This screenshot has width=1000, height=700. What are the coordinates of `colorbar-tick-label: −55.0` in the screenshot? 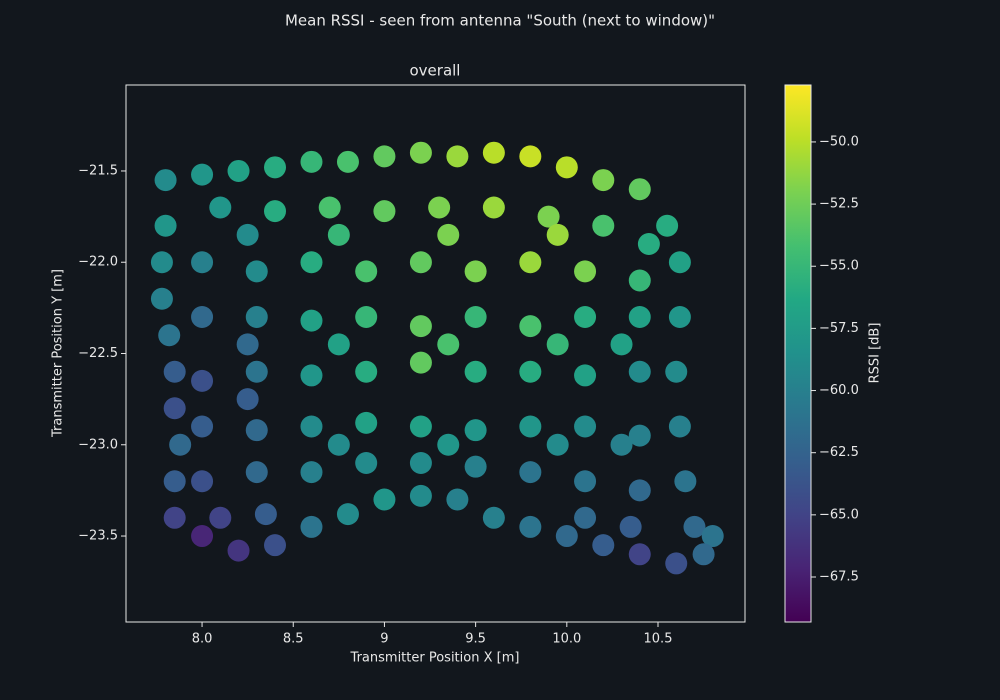 It's located at (839, 266).